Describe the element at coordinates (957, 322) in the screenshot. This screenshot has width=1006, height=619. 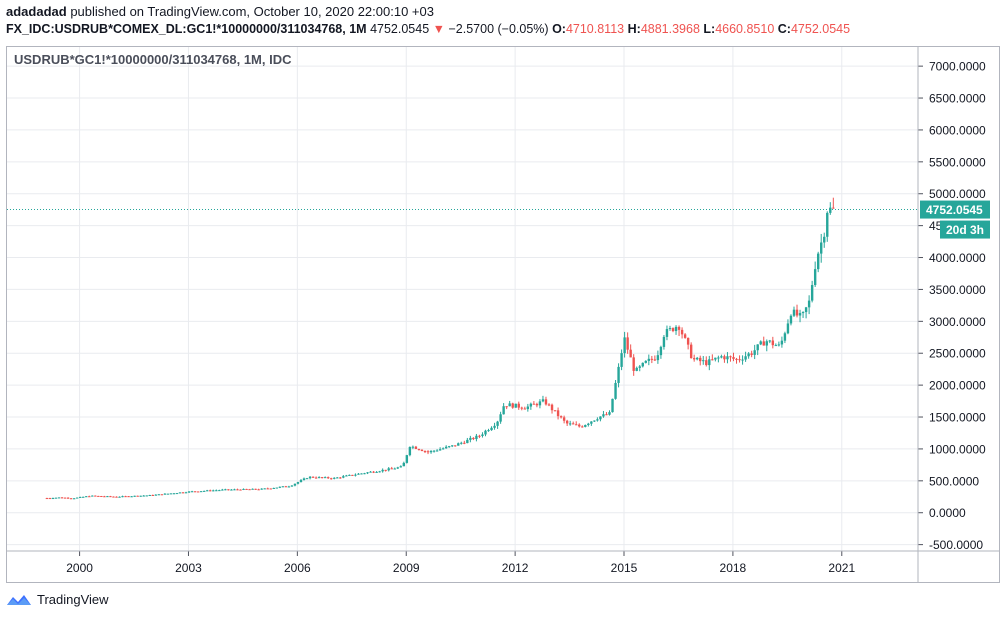
I see `y-tick-label: 3000.0000` at that location.